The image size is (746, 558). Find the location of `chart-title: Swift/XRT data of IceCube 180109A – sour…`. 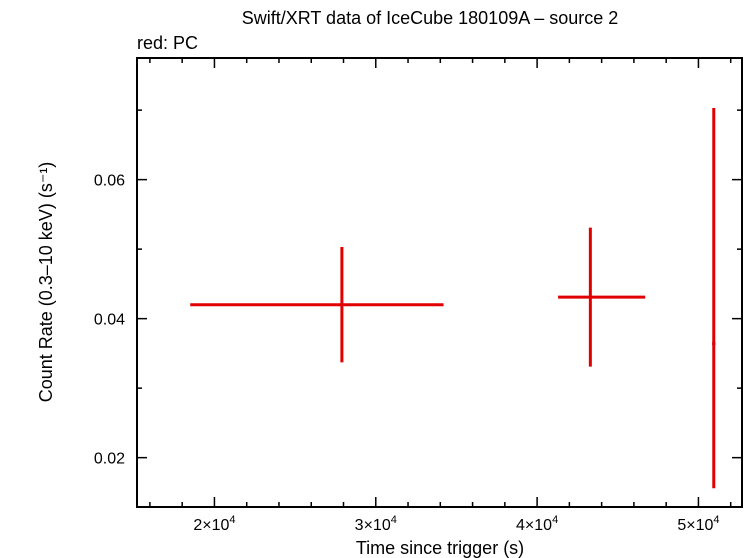

chart-title: Swift/XRT data of IceCube 180109A – sour… is located at coordinates (430, 18).